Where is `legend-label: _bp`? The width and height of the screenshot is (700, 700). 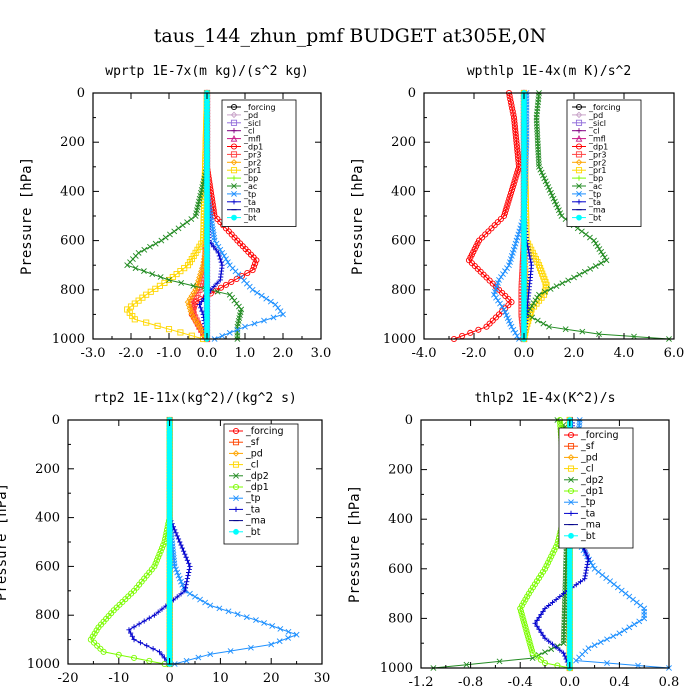 legend-label: _bp is located at coordinates (250, 178).